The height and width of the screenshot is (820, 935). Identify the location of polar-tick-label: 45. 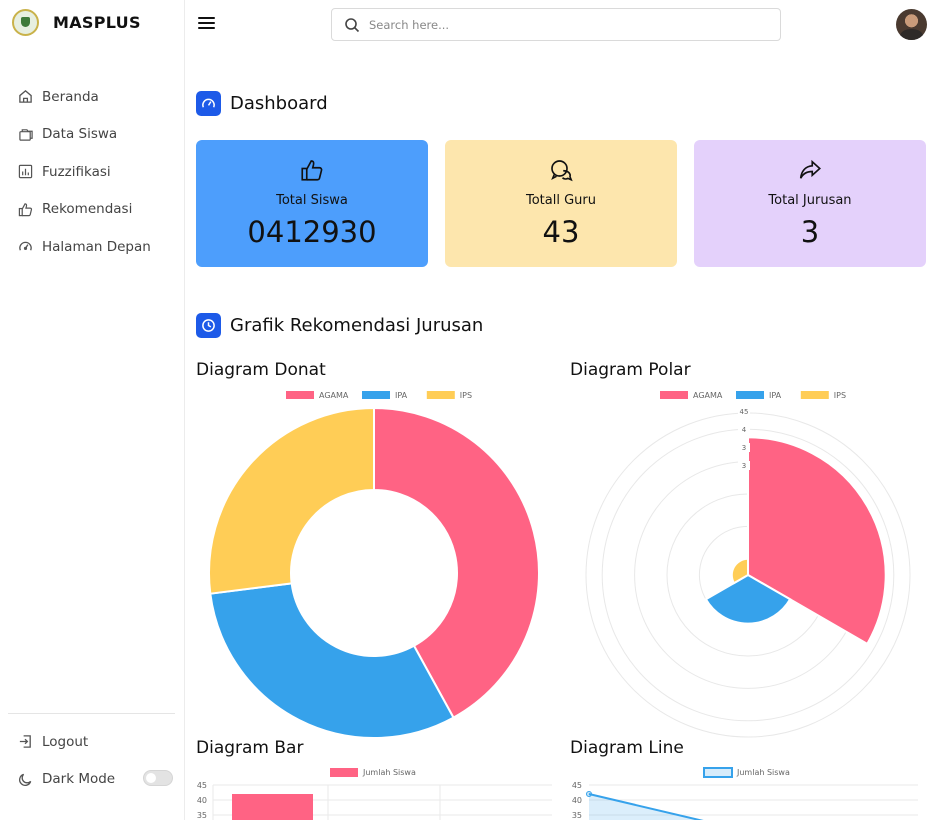
(744, 412).